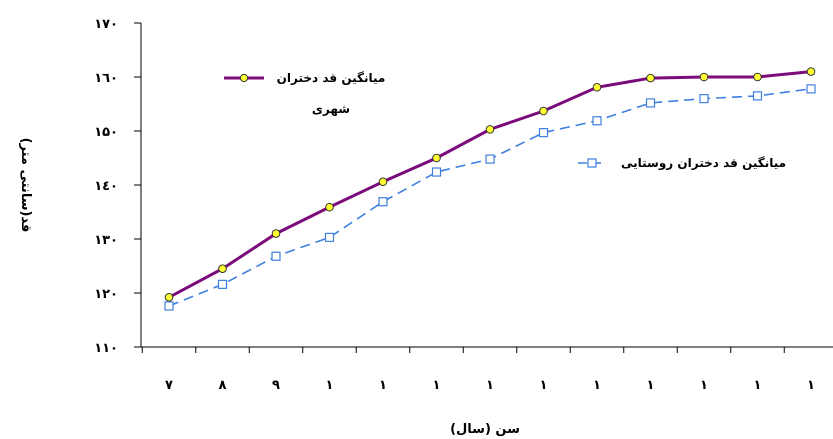  What do you see at coordinates (331, 78) in the screenshot?
I see `legend-urban-label-1: میانگین قد دختران` at bounding box center [331, 78].